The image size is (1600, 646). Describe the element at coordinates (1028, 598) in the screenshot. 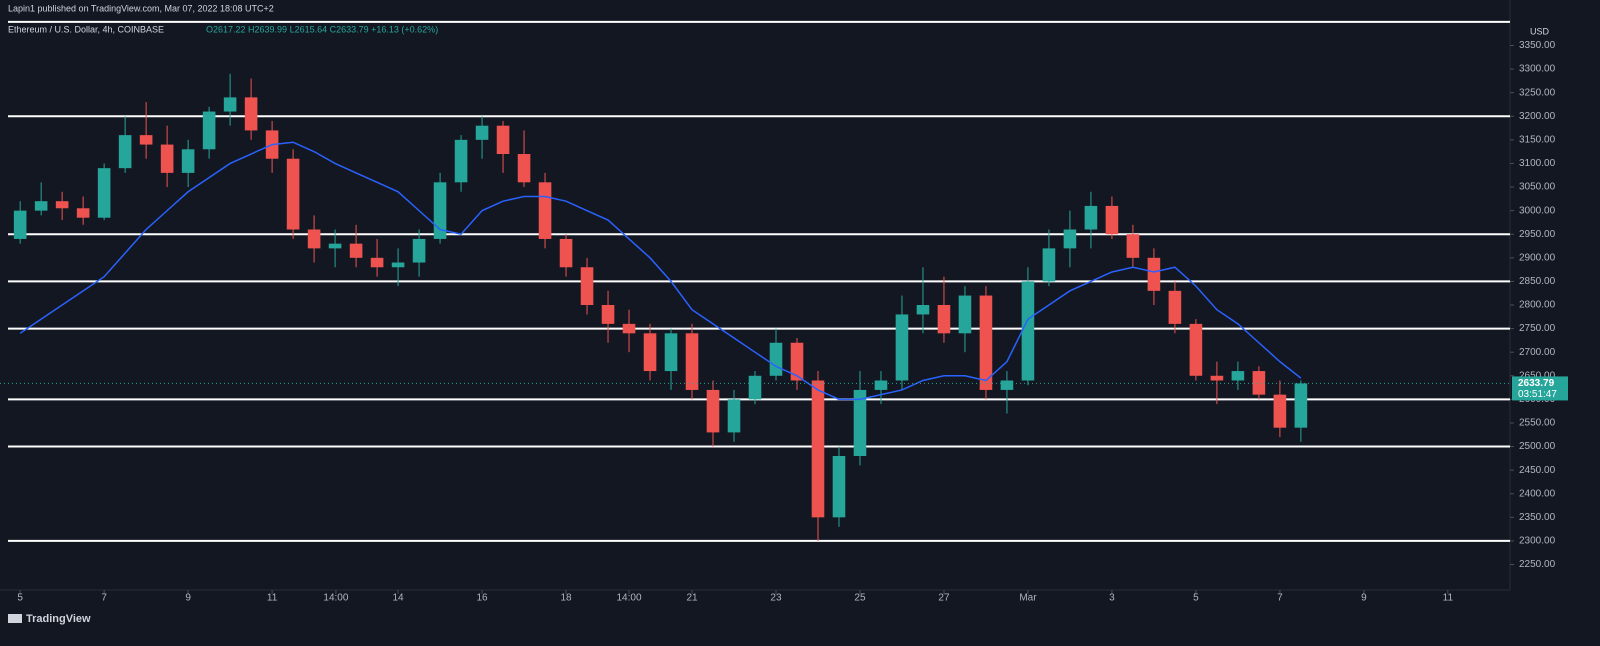

I see `x-tick-label: Mar` at that location.